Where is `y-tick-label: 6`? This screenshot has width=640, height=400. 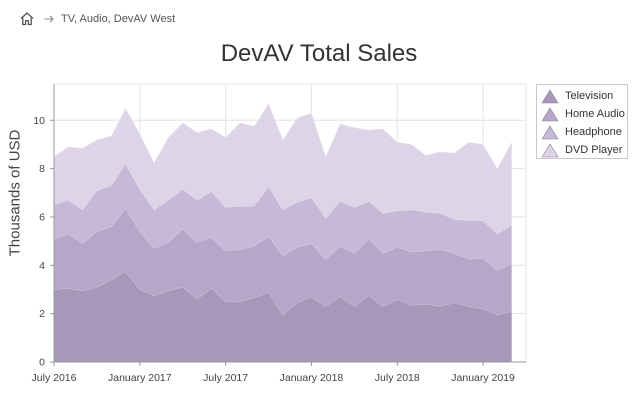
y-tick-label: 6 is located at coordinates (42, 217).